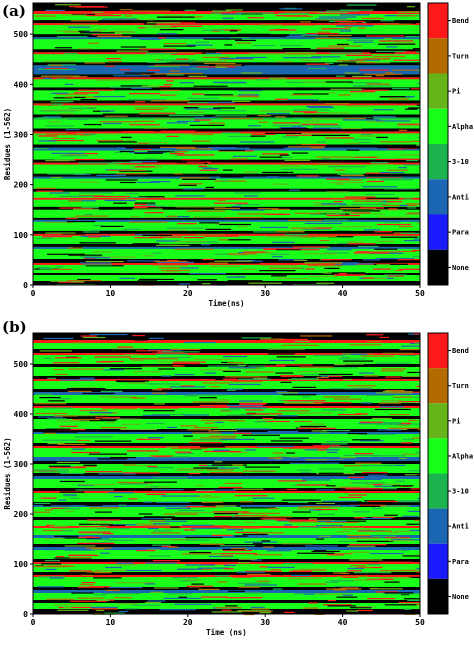  Describe the element at coordinates (462, 127) in the screenshot. I see `legend-label: Alpha` at that location.